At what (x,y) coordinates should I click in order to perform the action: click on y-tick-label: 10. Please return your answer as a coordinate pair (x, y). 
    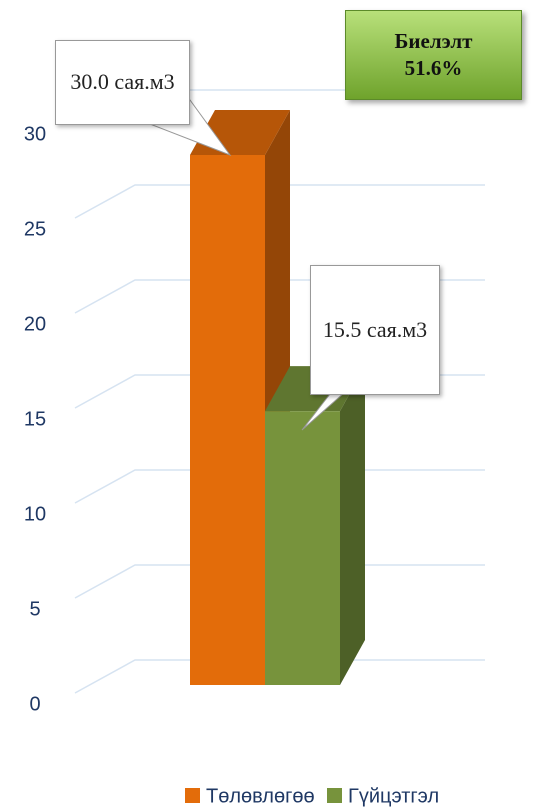
    Looking at the image, I should click on (35, 514).